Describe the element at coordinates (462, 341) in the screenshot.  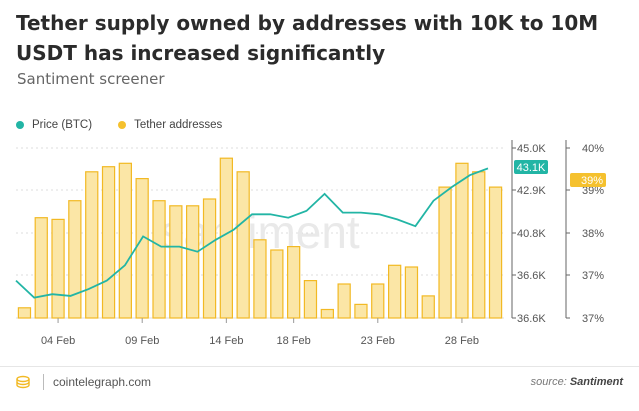
I see `x-tick-label: 28 Feb` at that location.